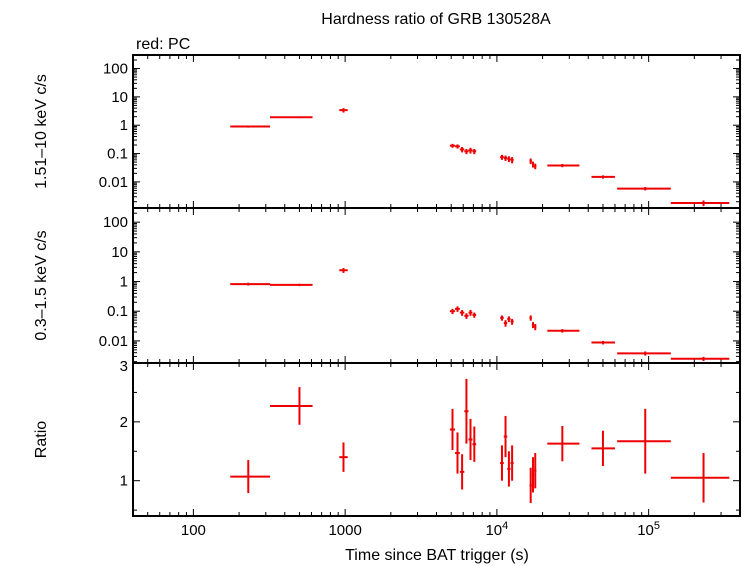 This screenshot has width=742, height=566. I want to click on x-tick-exponent: 4, so click(505, 526).